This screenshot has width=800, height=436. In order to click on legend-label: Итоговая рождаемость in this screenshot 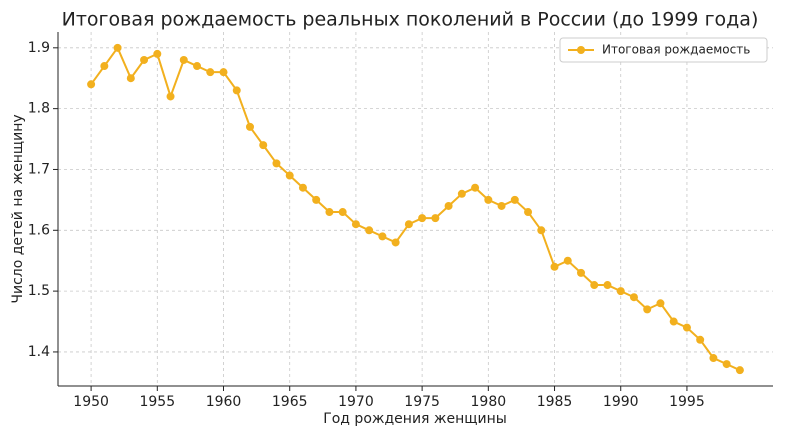, I will do `click(676, 50)`.